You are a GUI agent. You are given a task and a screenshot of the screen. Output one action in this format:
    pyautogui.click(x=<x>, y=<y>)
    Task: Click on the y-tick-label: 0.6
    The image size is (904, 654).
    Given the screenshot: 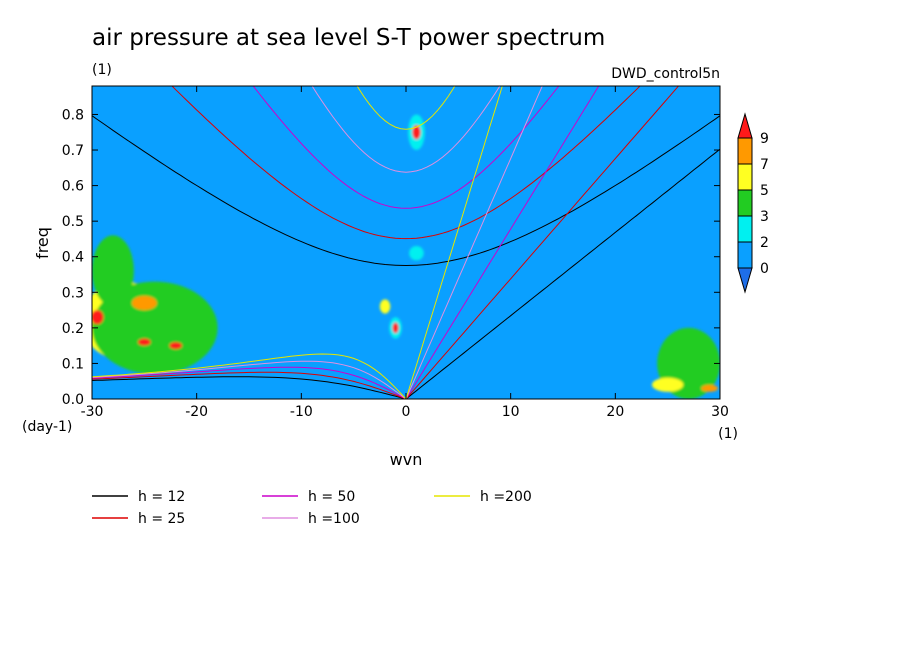 What is the action you would take?
    pyautogui.click(x=73, y=187)
    